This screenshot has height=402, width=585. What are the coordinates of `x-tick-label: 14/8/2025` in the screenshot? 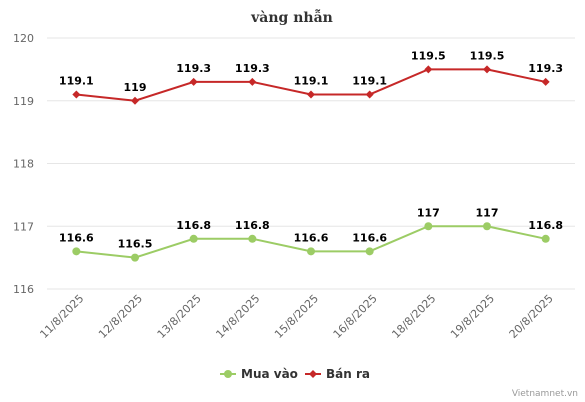 It's located at (237, 316).